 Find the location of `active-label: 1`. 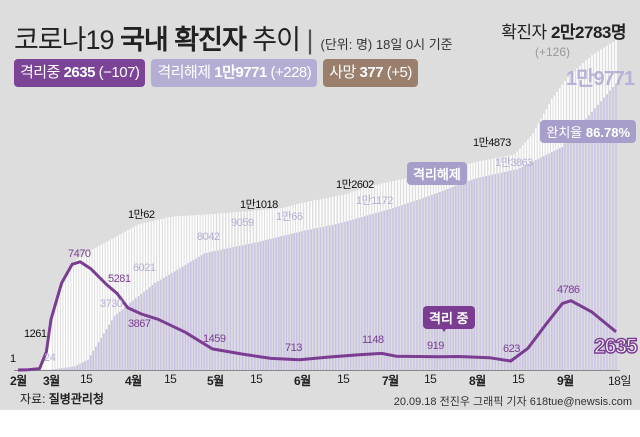

active-label: 1 is located at coordinates (13, 359).